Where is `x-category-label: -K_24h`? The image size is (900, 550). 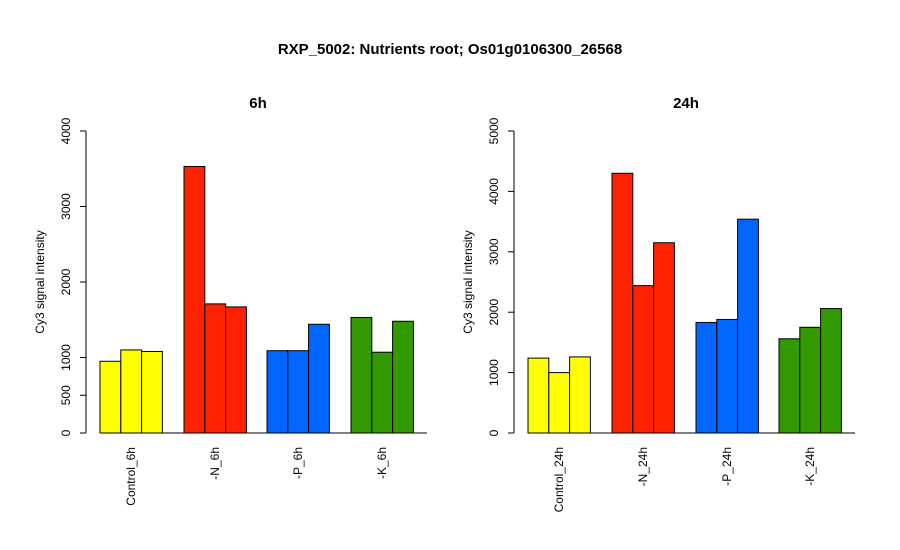
x-category-label: -K_24h is located at coordinates (810, 466).